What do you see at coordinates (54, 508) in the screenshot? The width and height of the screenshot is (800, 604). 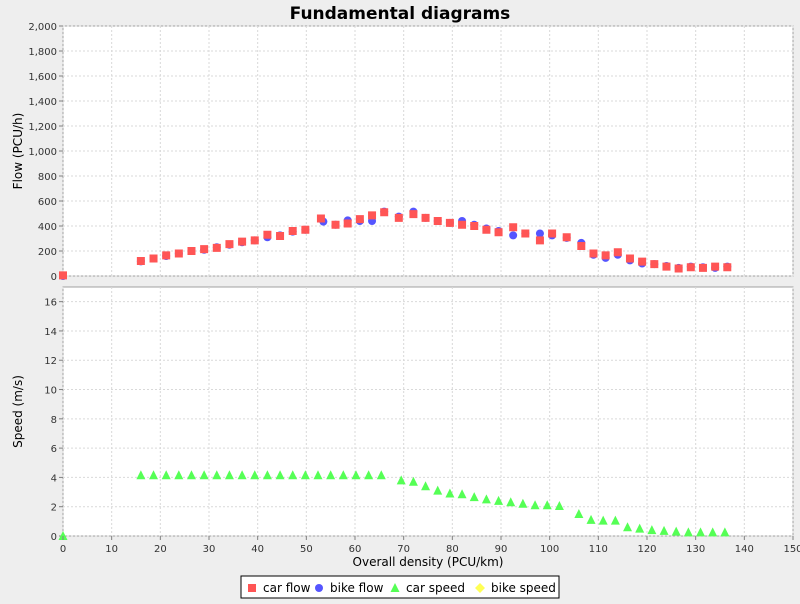 I see `y-tick-label: 2` at bounding box center [54, 508].